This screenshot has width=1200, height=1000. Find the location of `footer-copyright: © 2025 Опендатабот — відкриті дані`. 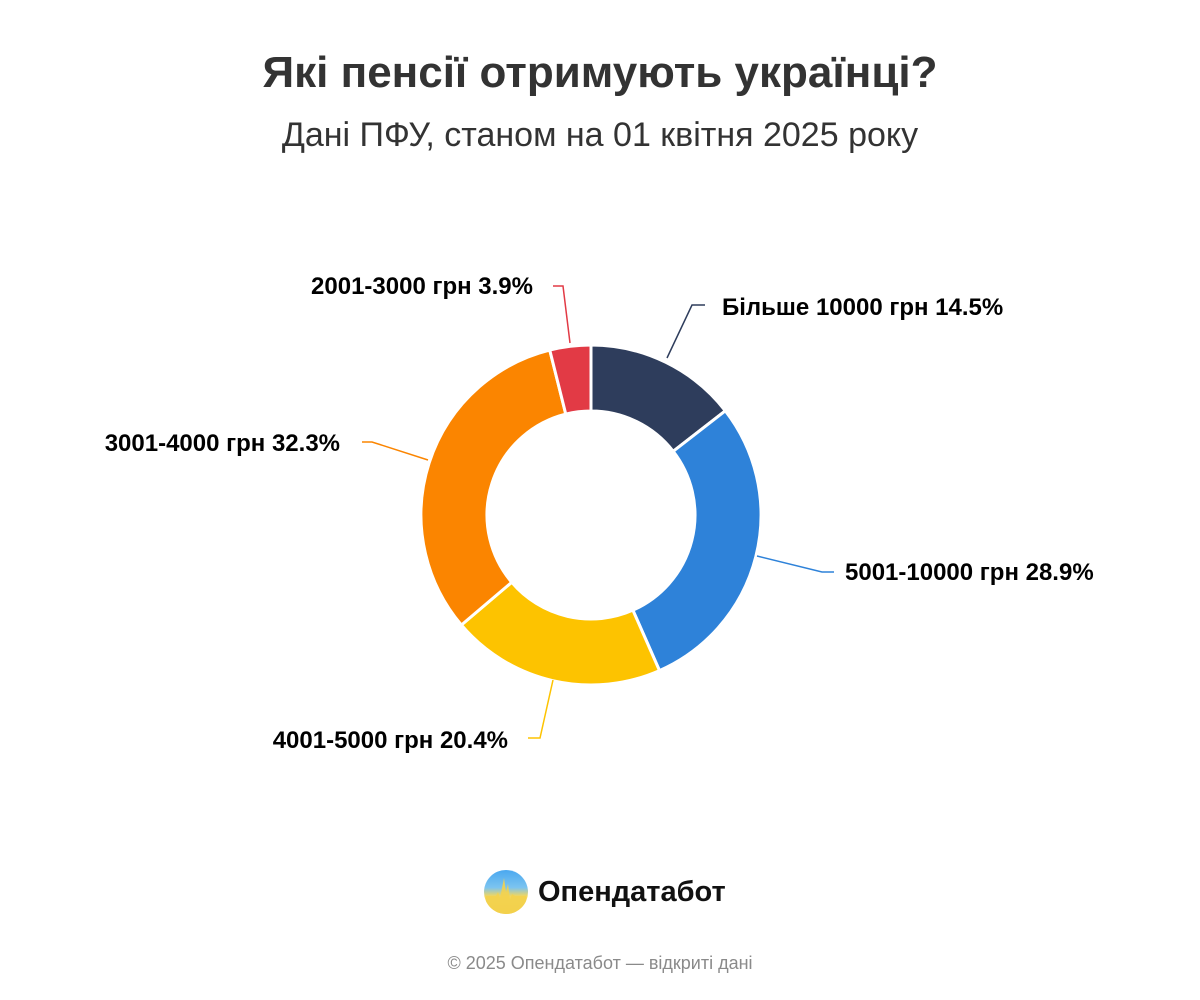

footer-copyright: © 2025 Опендатабот — відкриті дані is located at coordinates (600, 963).